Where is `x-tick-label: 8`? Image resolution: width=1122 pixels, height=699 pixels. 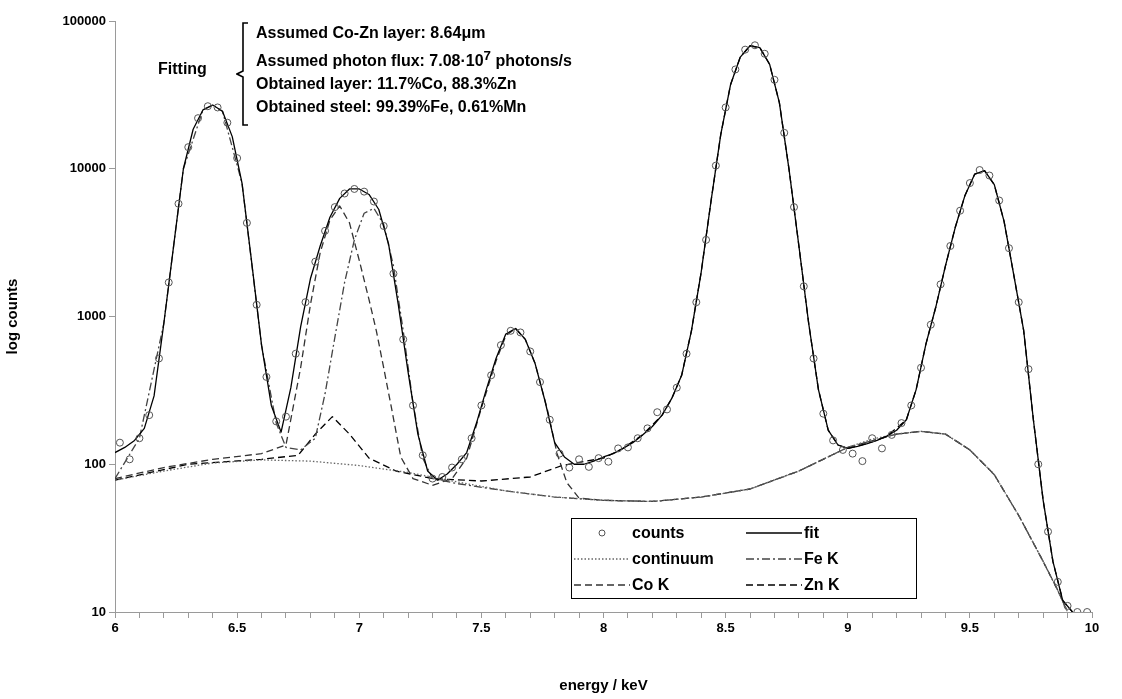
x-tick-label: 8 is located at coordinates (603, 628).